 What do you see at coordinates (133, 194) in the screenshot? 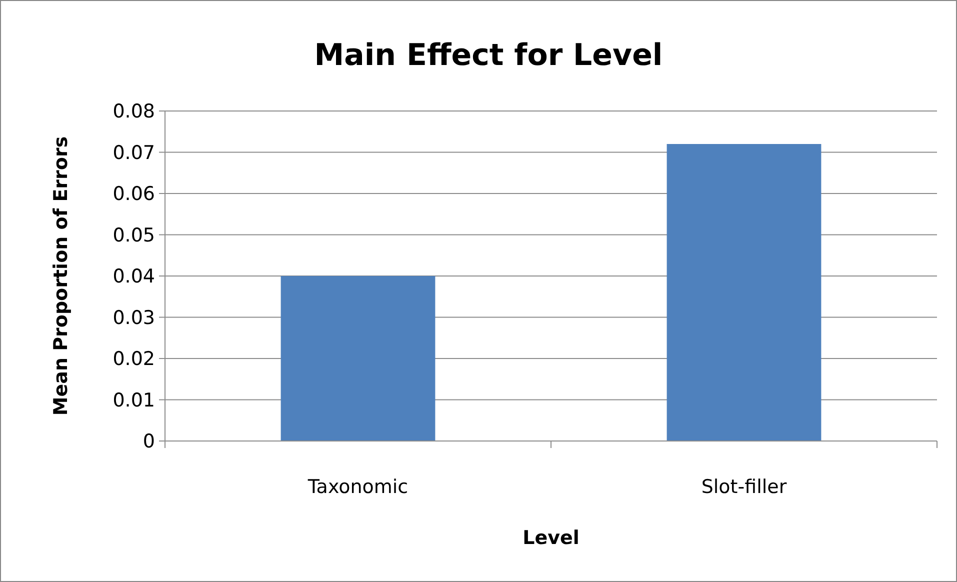
I see `y-tick-label: 0.06` at bounding box center [133, 194].